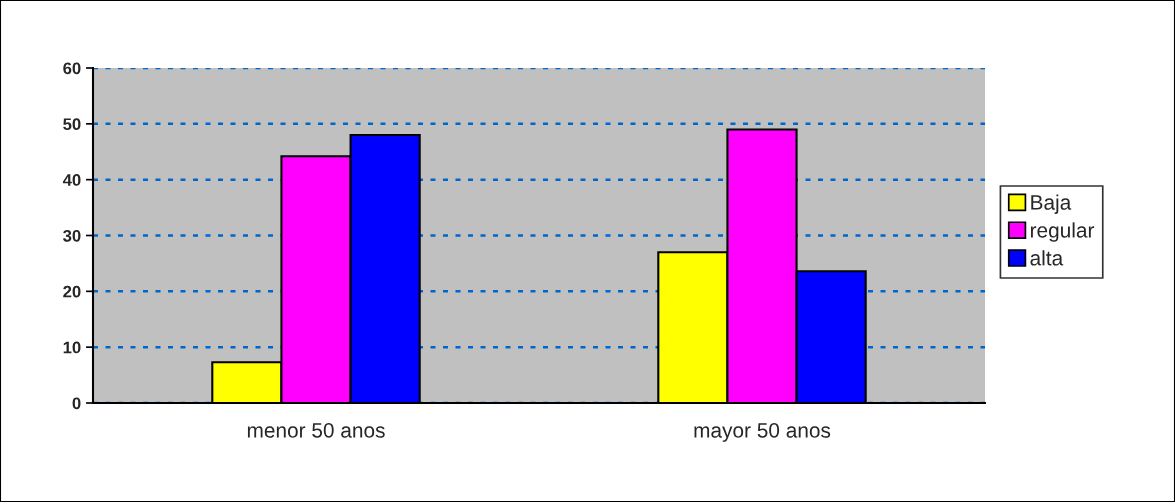  What do you see at coordinates (316, 430) in the screenshot?
I see `x-tick-label: menor 50 anos` at bounding box center [316, 430].